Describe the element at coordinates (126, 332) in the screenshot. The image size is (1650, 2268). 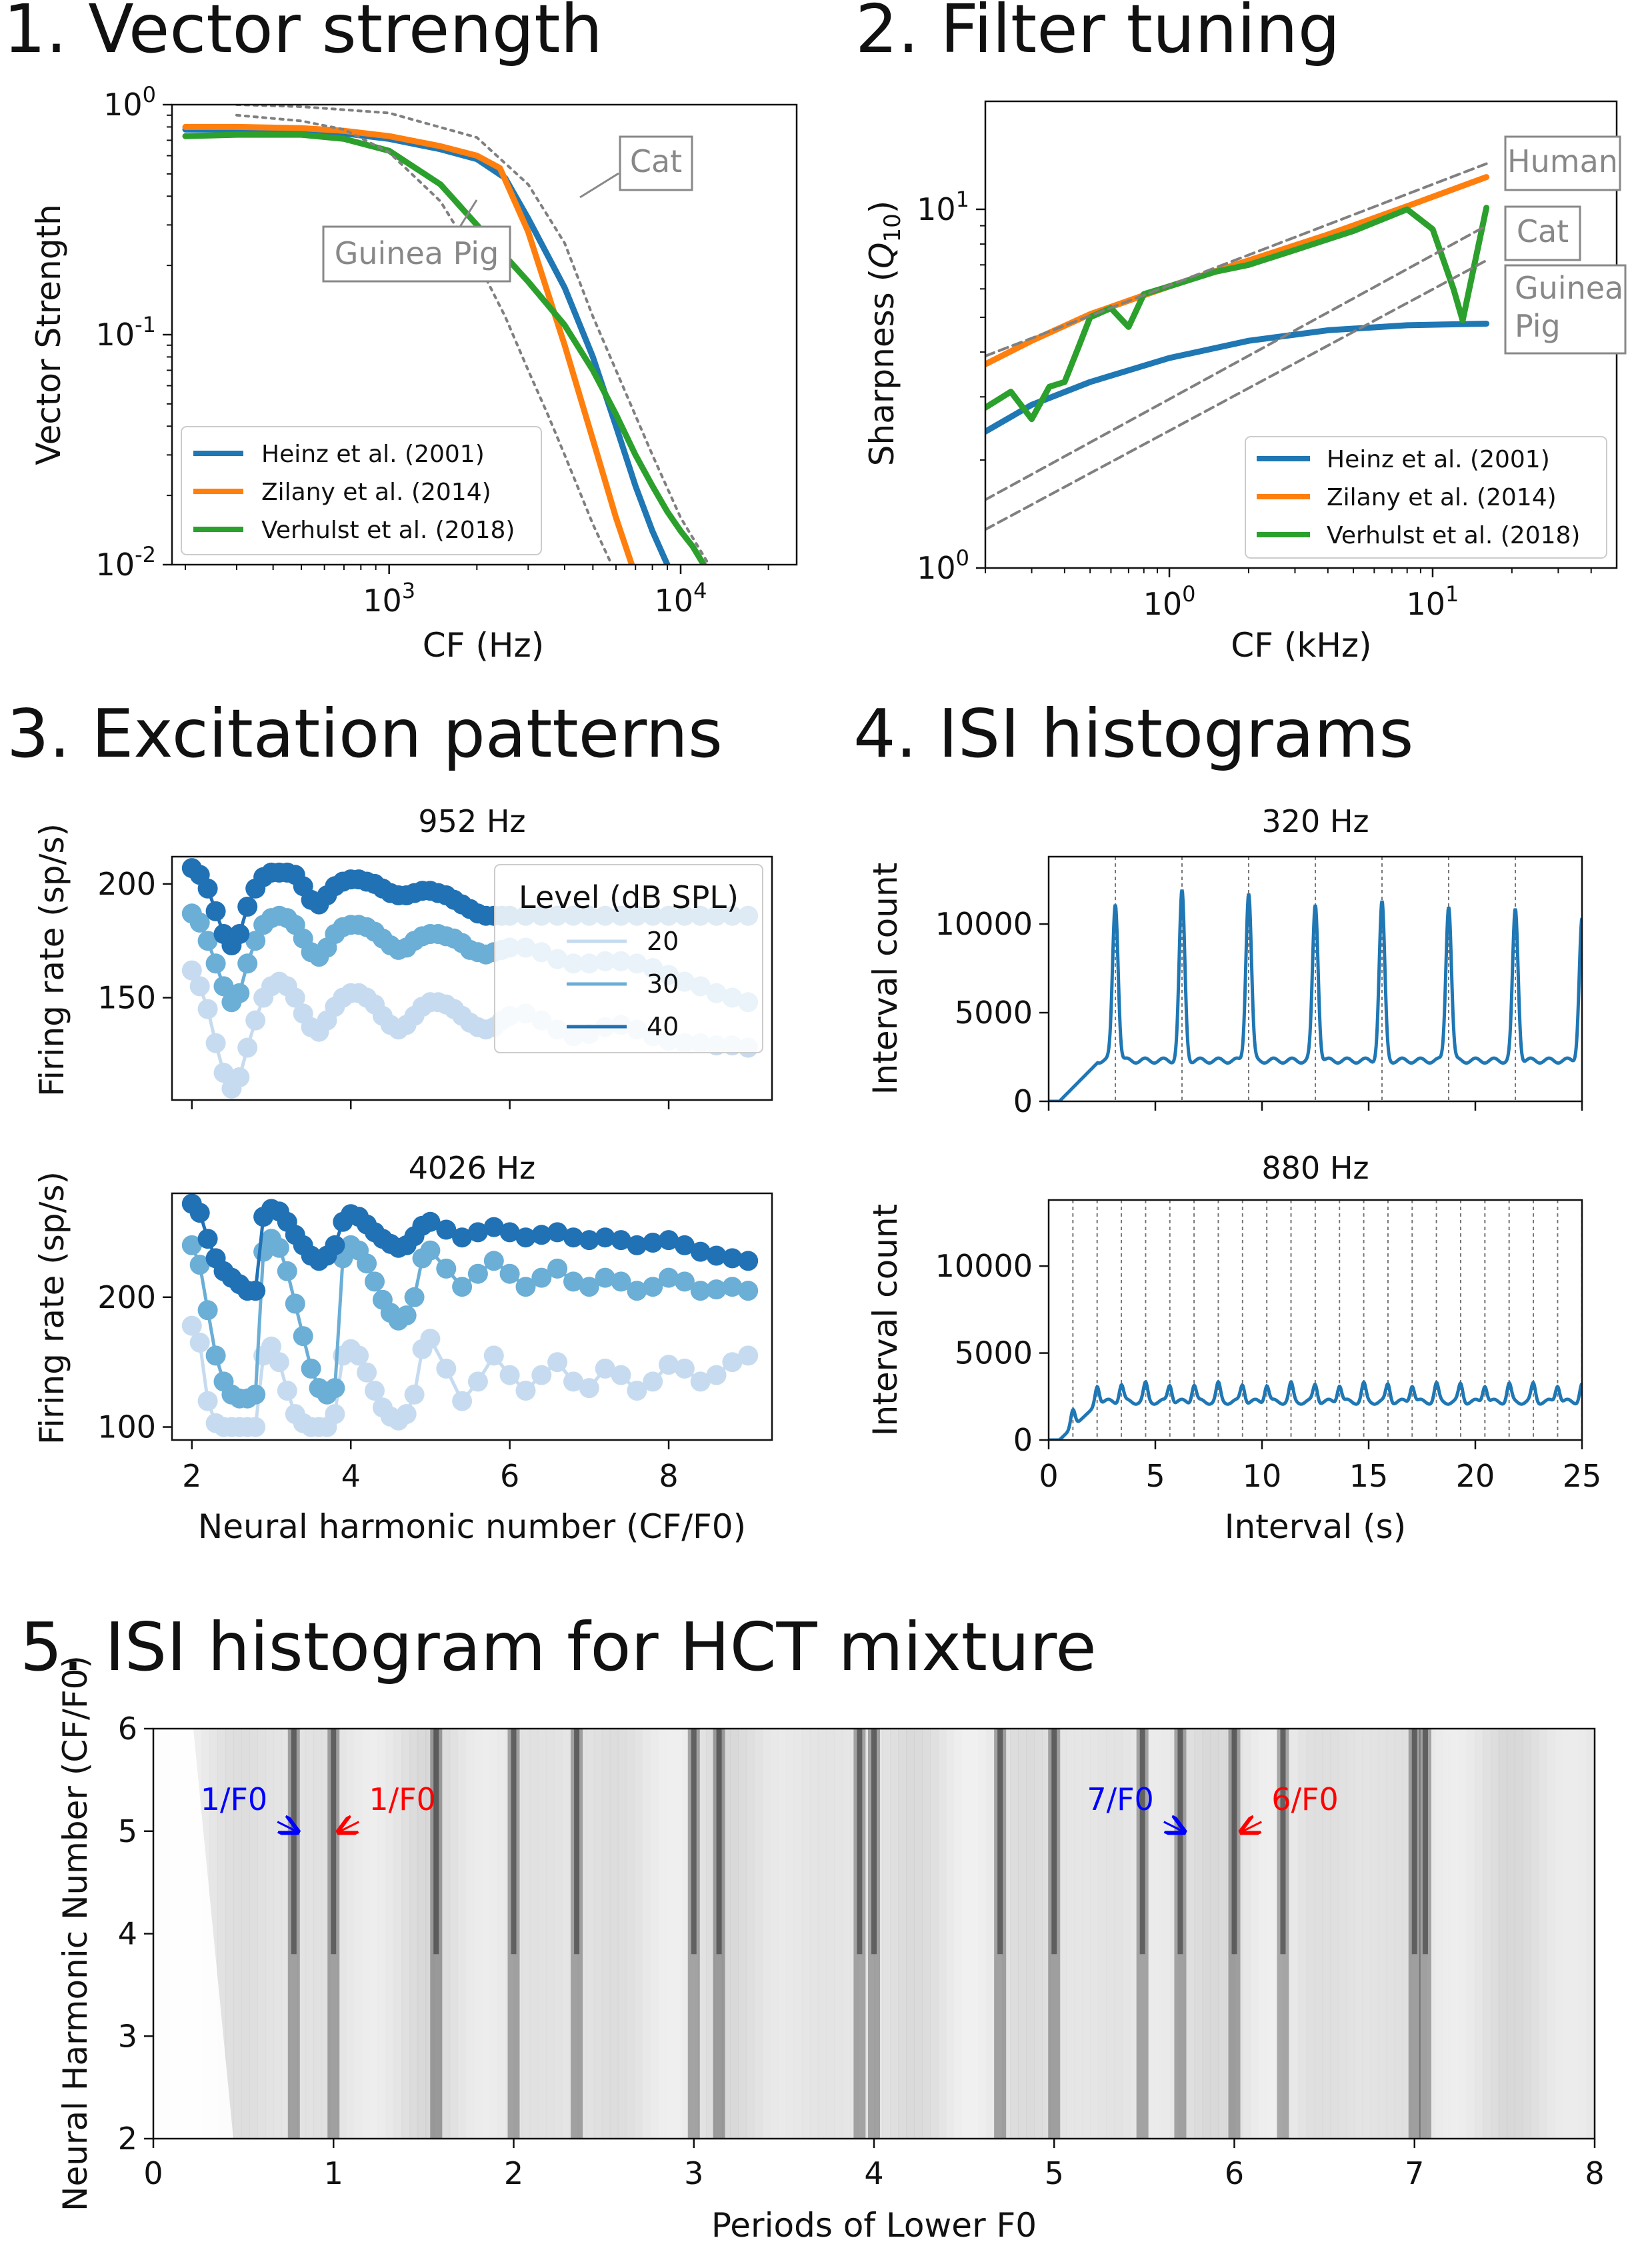
I see `y-tick-label: 10-1` at that location.